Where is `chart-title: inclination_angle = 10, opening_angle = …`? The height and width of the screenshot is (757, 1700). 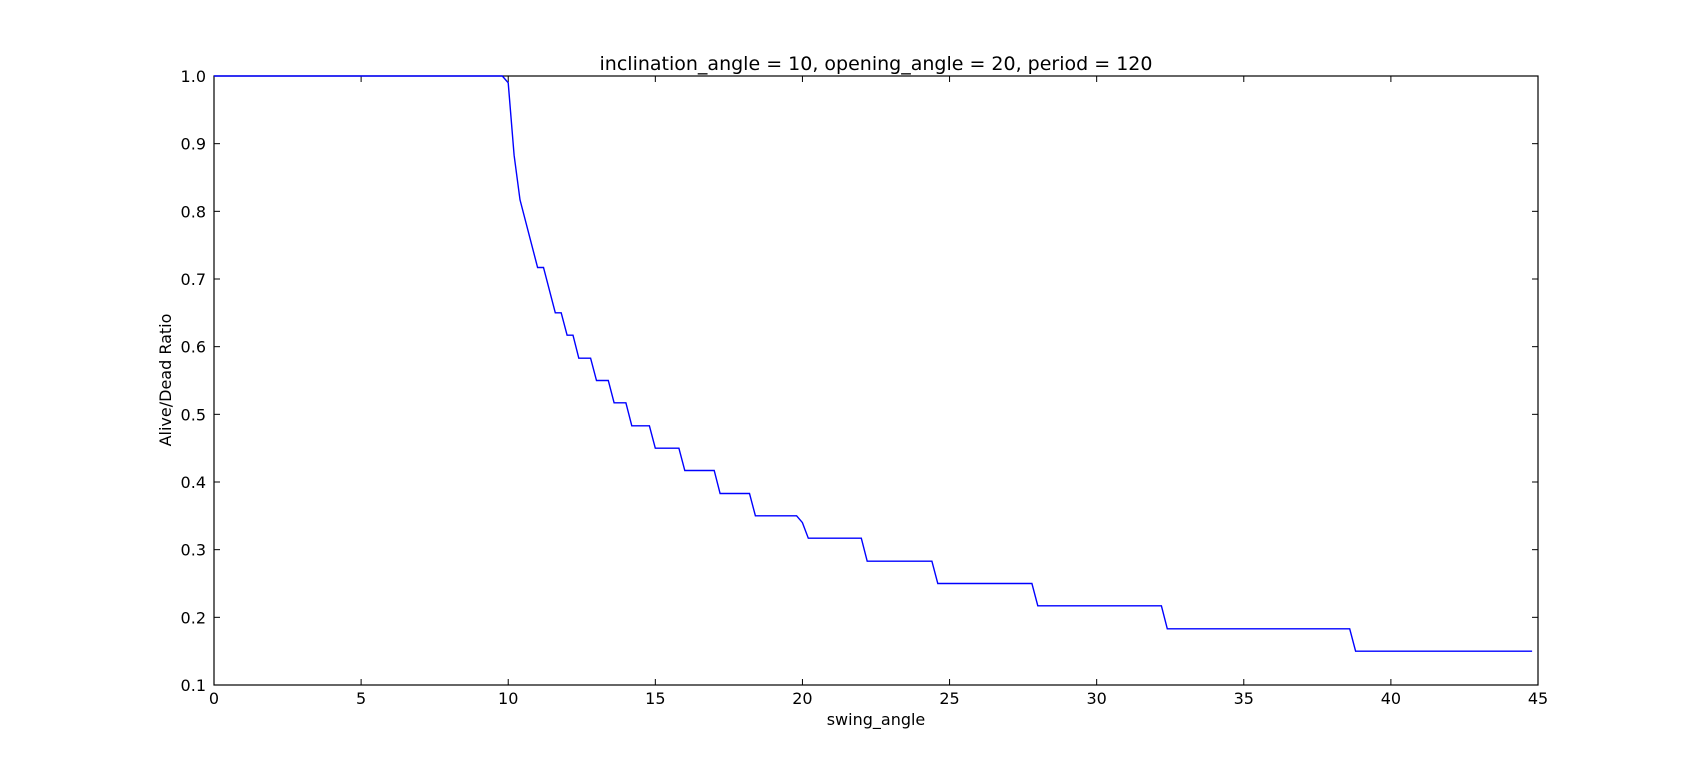
chart-title: inclination_angle = 10, opening_angle = … is located at coordinates (876, 64).